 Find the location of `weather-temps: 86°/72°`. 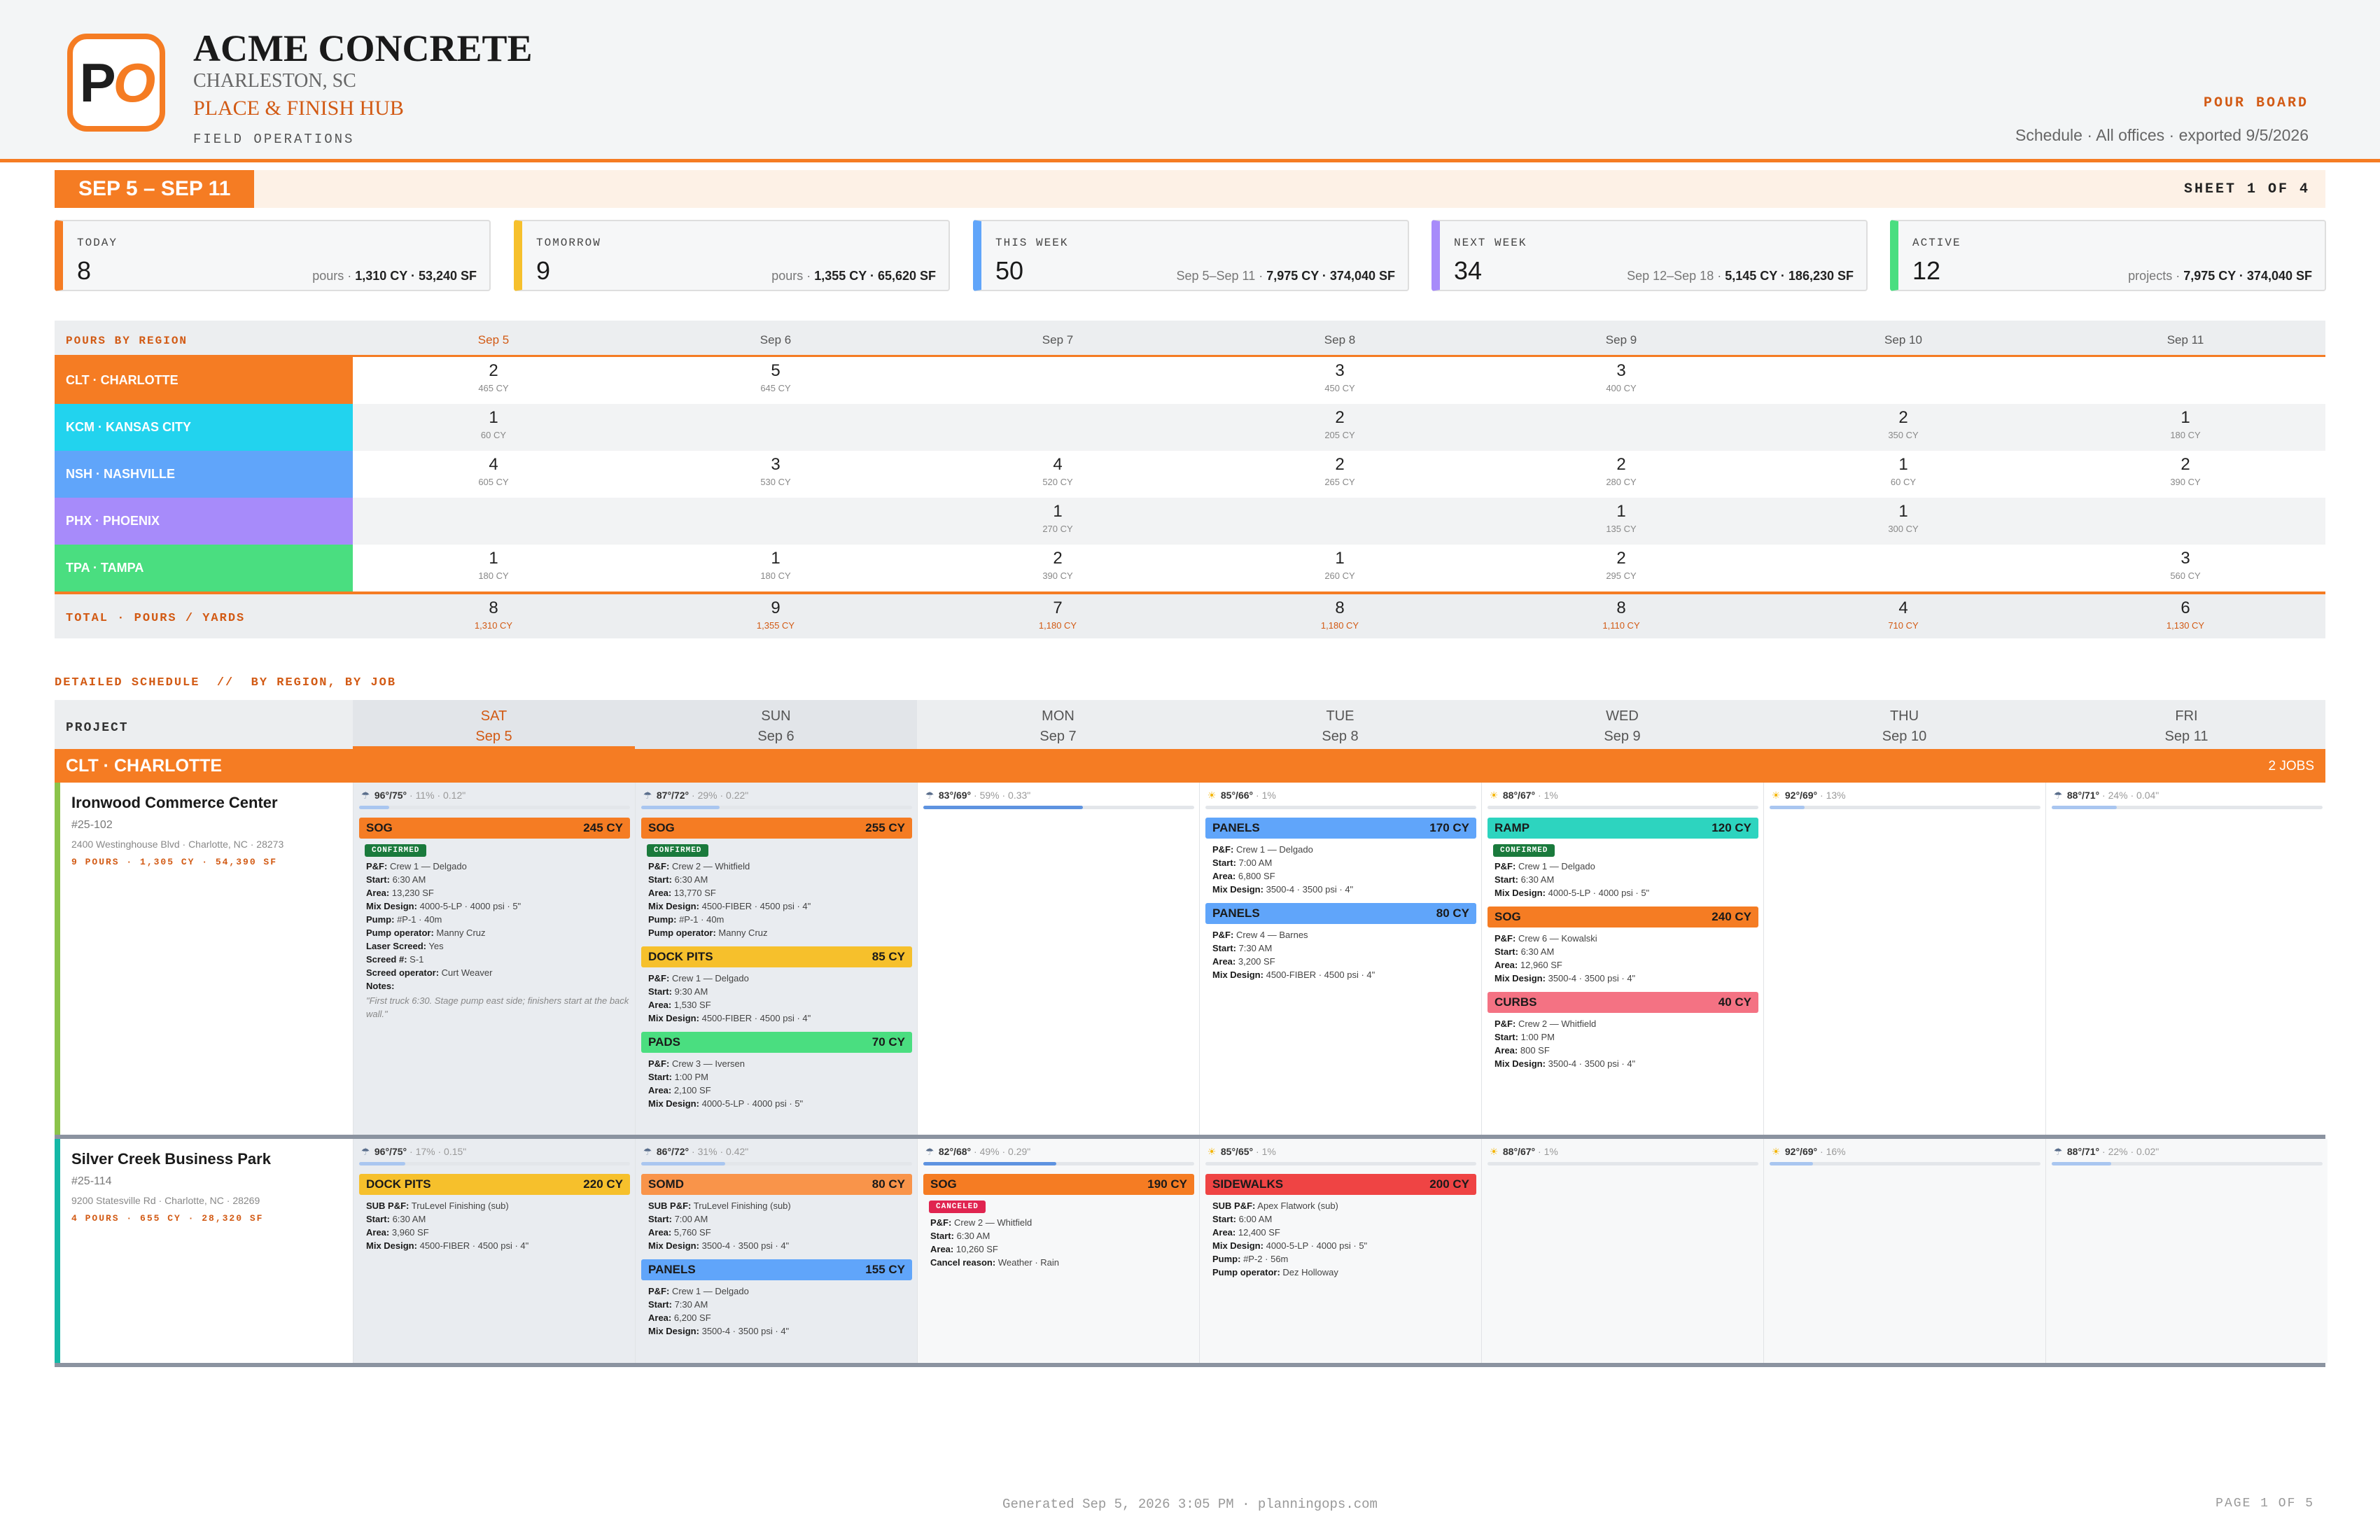

weather-temps: 86°/72° is located at coordinates (673, 1151).